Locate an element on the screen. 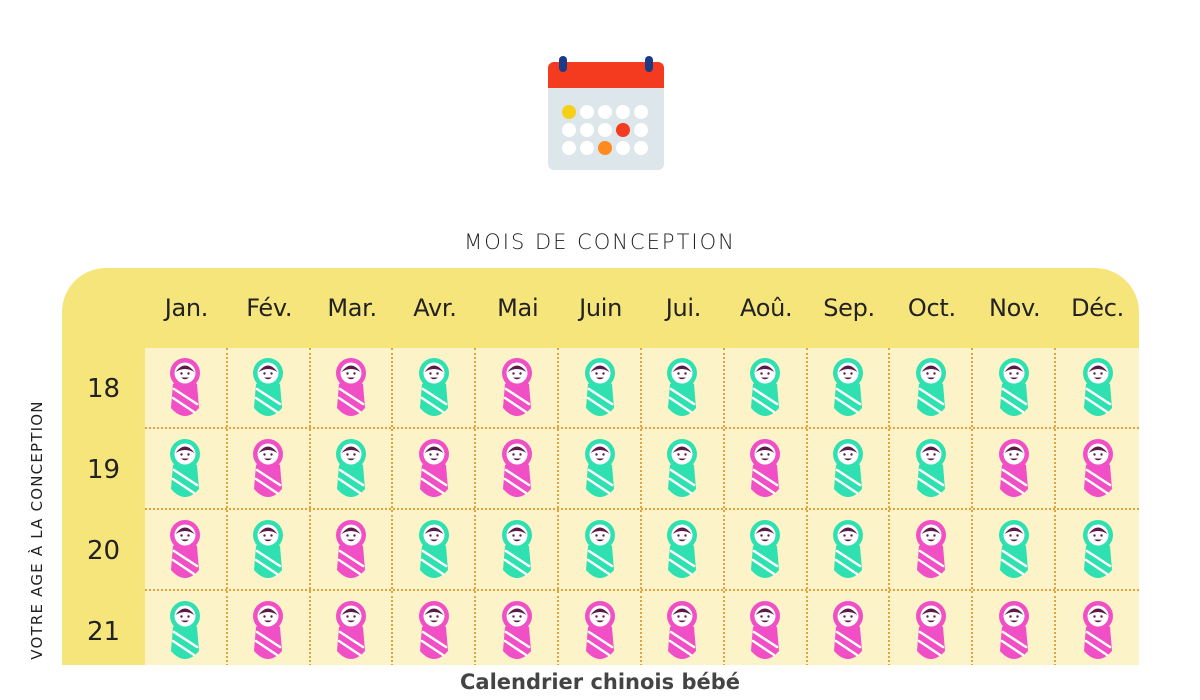 The width and height of the screenshot is (1200, 700). month-header: Jui. is located at coordinates (683, 308).